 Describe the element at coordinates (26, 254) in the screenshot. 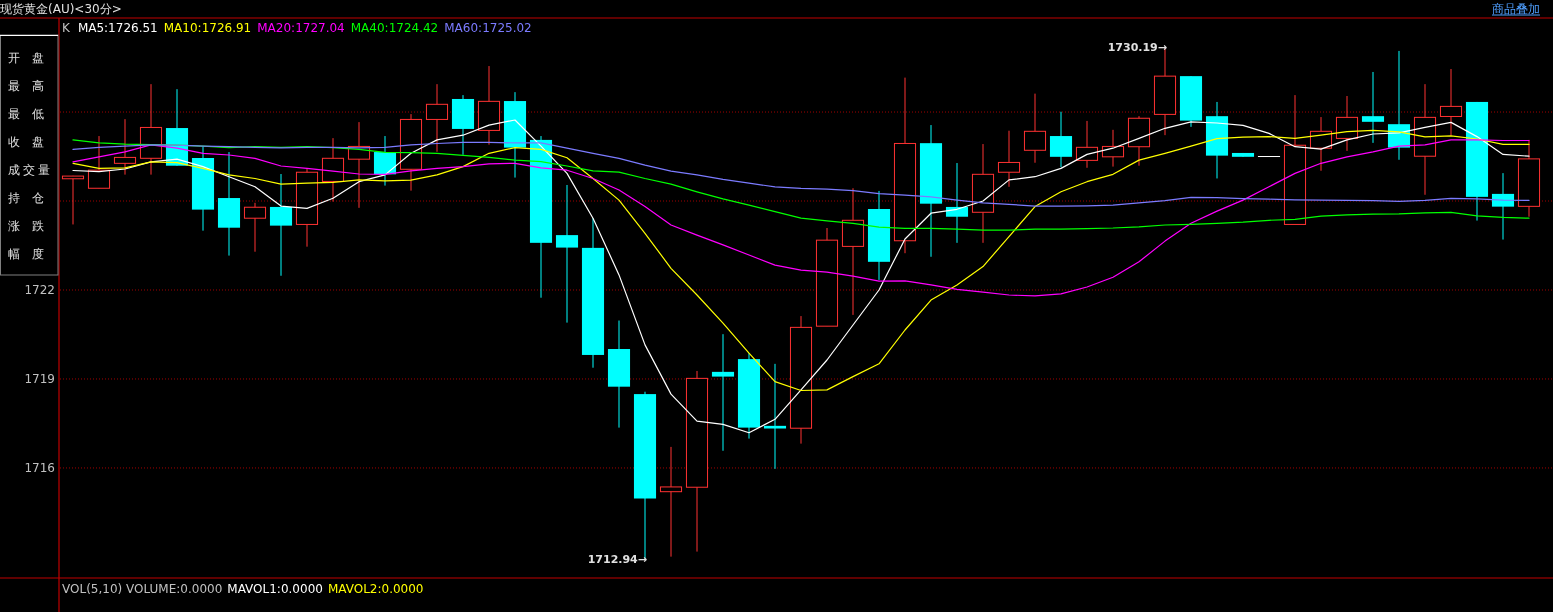

I see `annotation: 幅度` at that location.